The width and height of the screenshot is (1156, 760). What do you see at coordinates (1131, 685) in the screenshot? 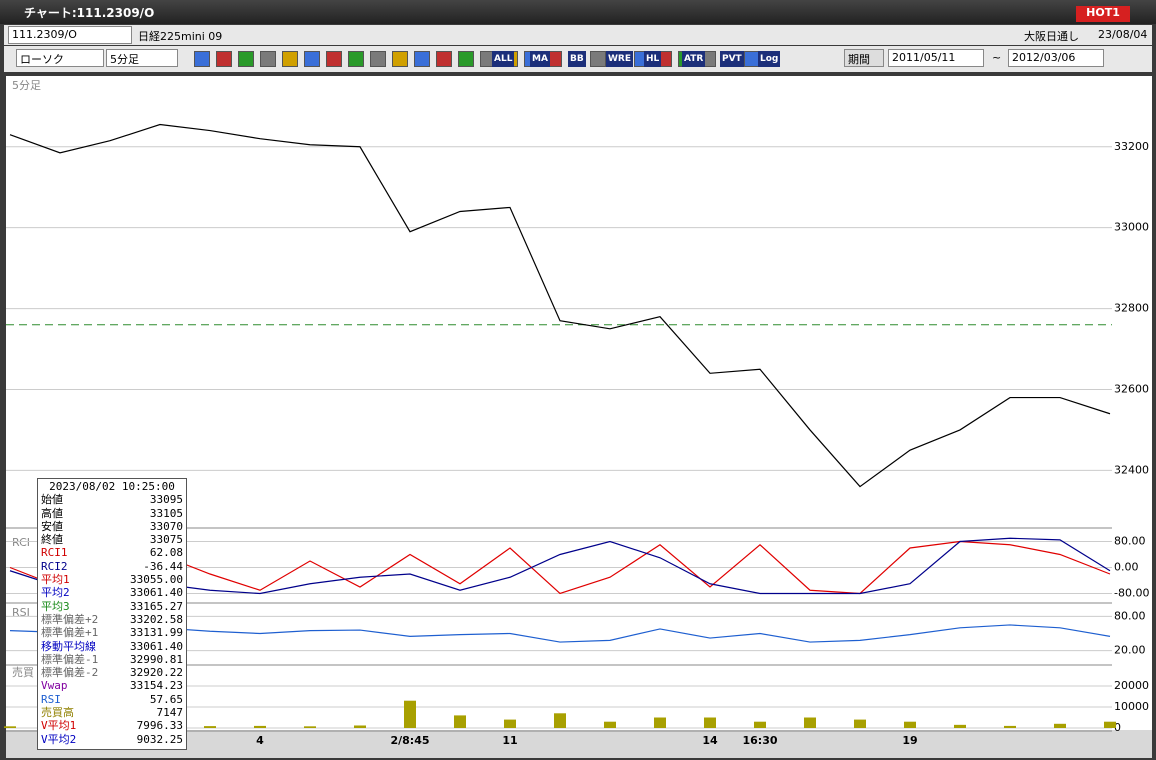
I see `y-tick-label: 20000` at bounding box center [1131, 685].